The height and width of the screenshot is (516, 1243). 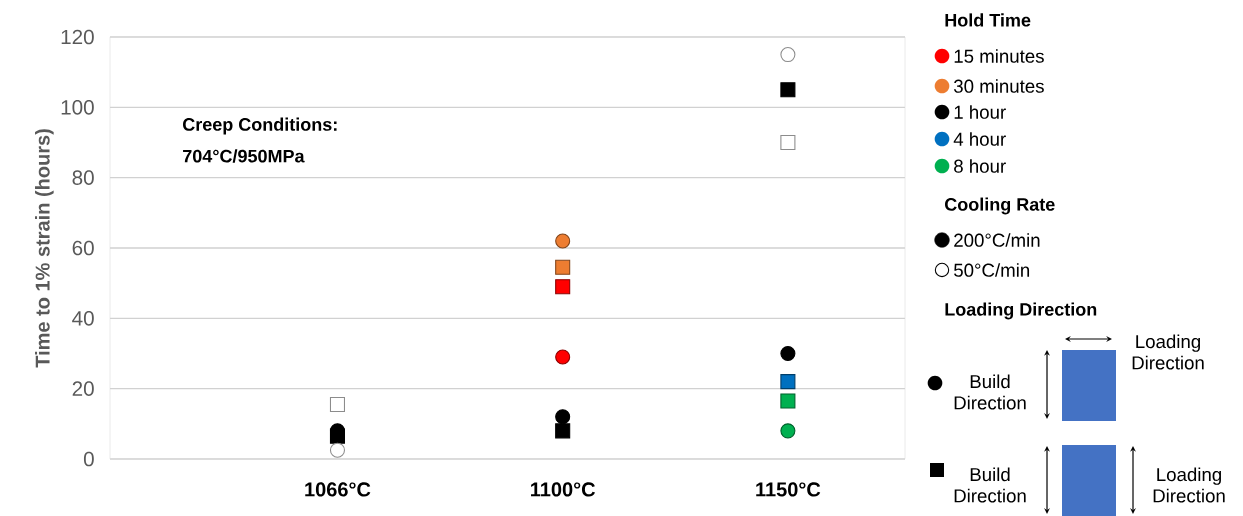 I want to click on text: 200°C/min, so click(x=997, y=240).